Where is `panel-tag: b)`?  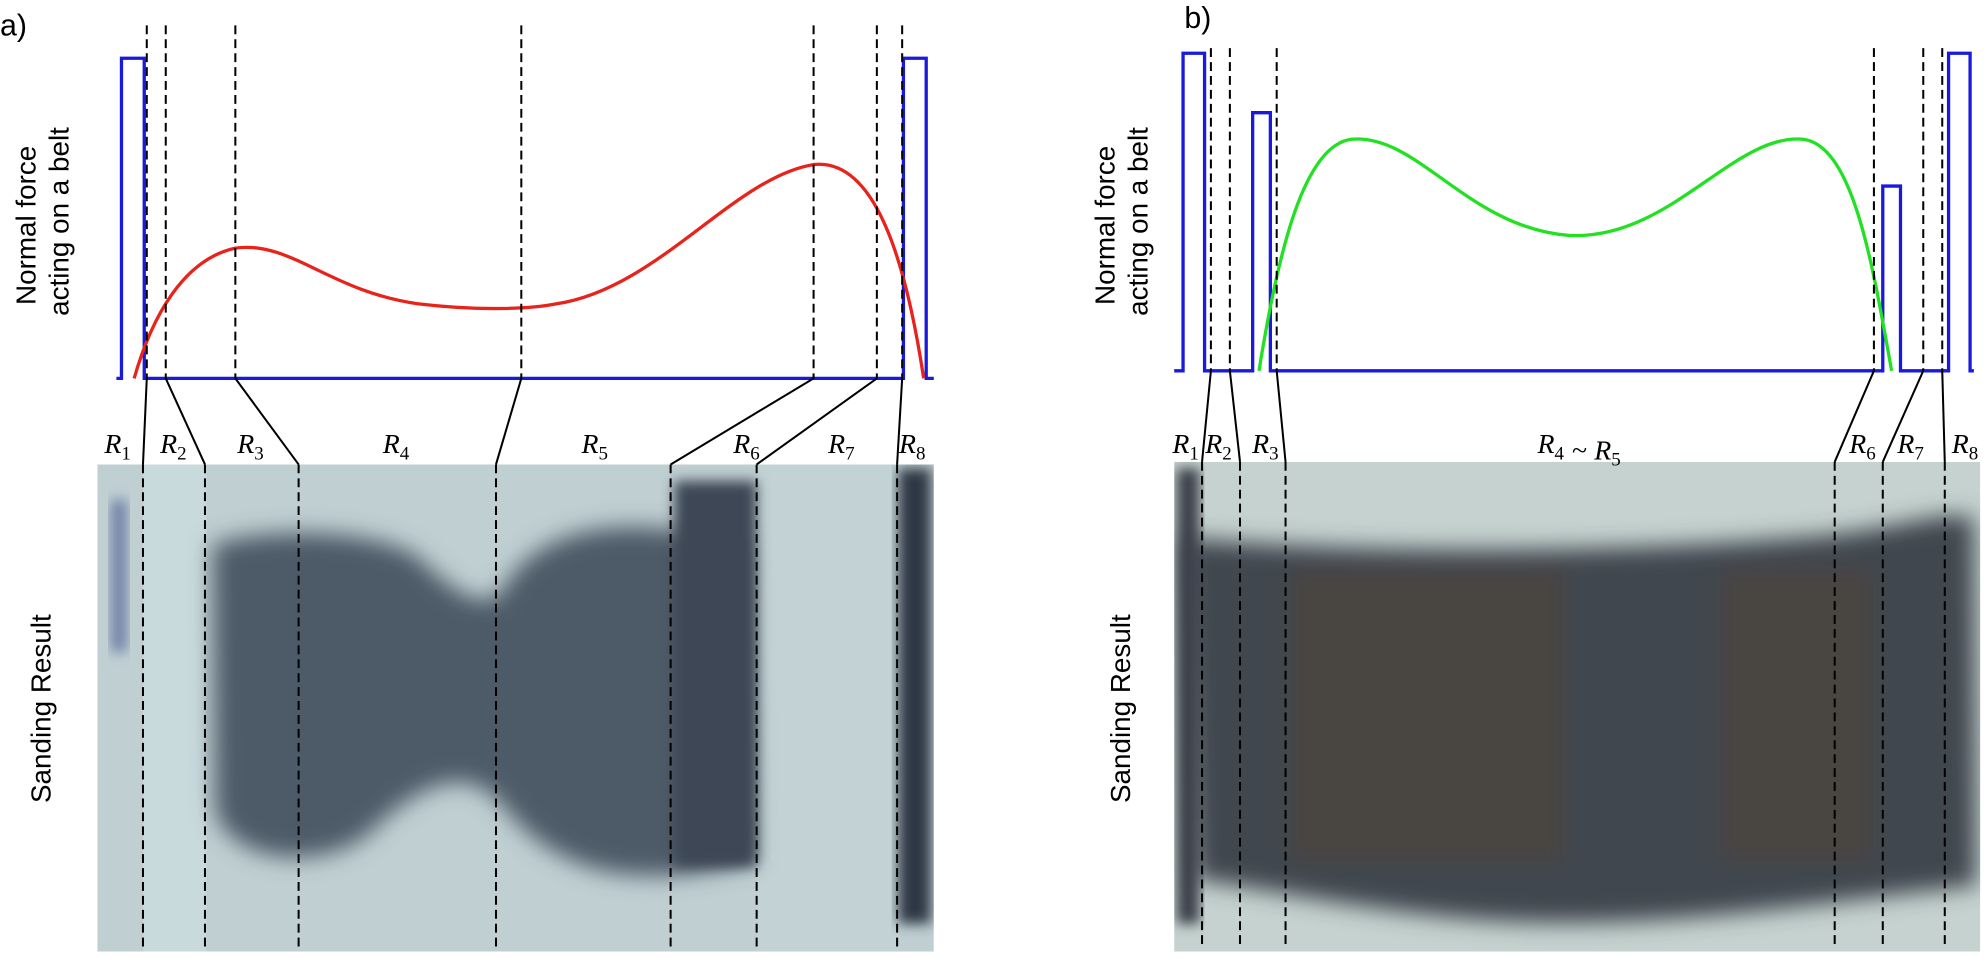 panel-tag: b) is located at coordinates (1197, 18).